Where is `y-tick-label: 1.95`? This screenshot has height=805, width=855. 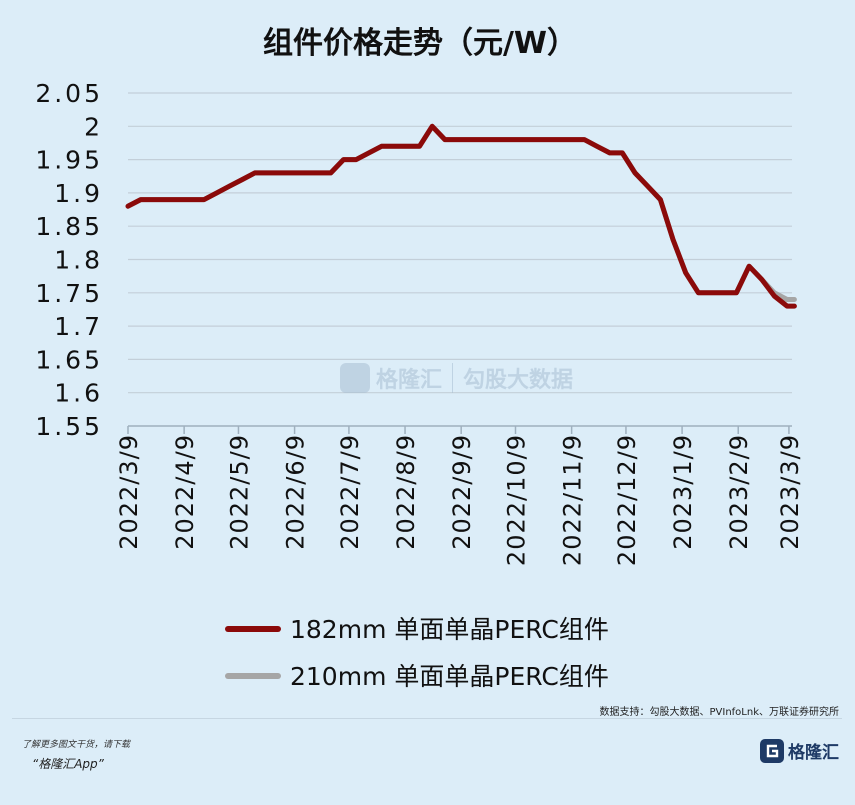 y-tick-label: 1.95 is located at coordinates (69, 160).